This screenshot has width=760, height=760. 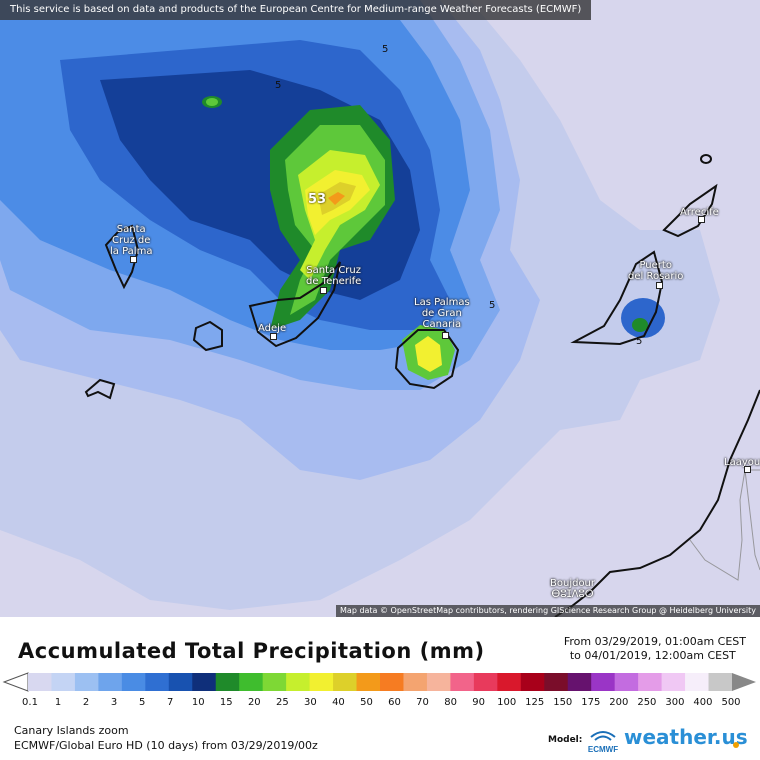 What do you see at coordinates (15, 682) in the screenshot?
I see `colorbar-min-arrow` at bounding box center [15, 682].